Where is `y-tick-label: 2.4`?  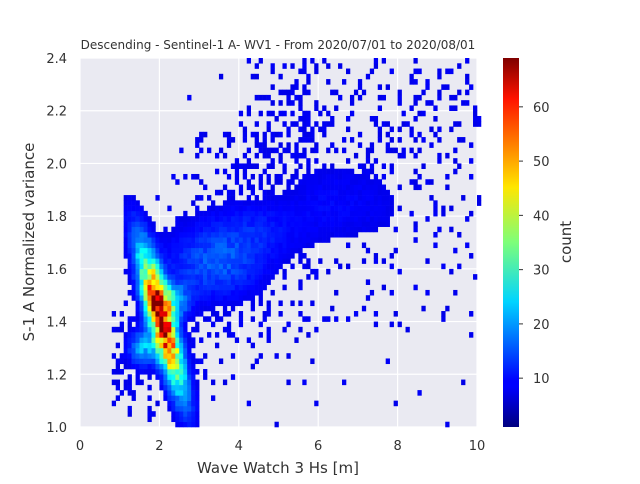
y-tick-label: 2.4 is located at coordinates (56, 59).